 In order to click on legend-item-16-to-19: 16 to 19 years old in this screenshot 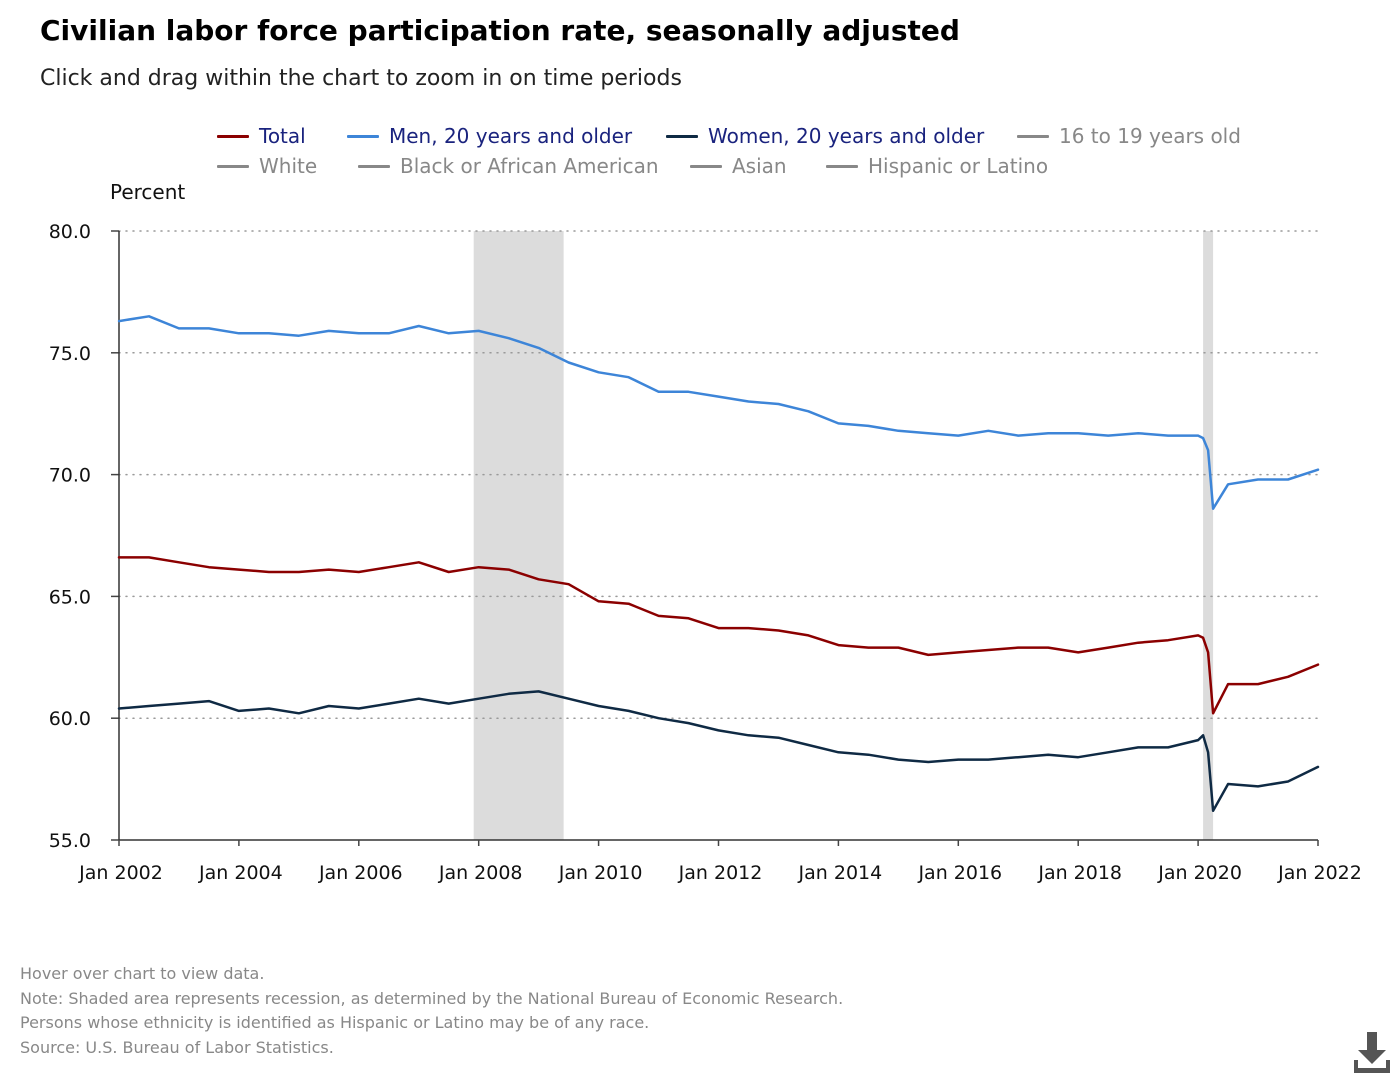, I will do `click(1129, 136)`.